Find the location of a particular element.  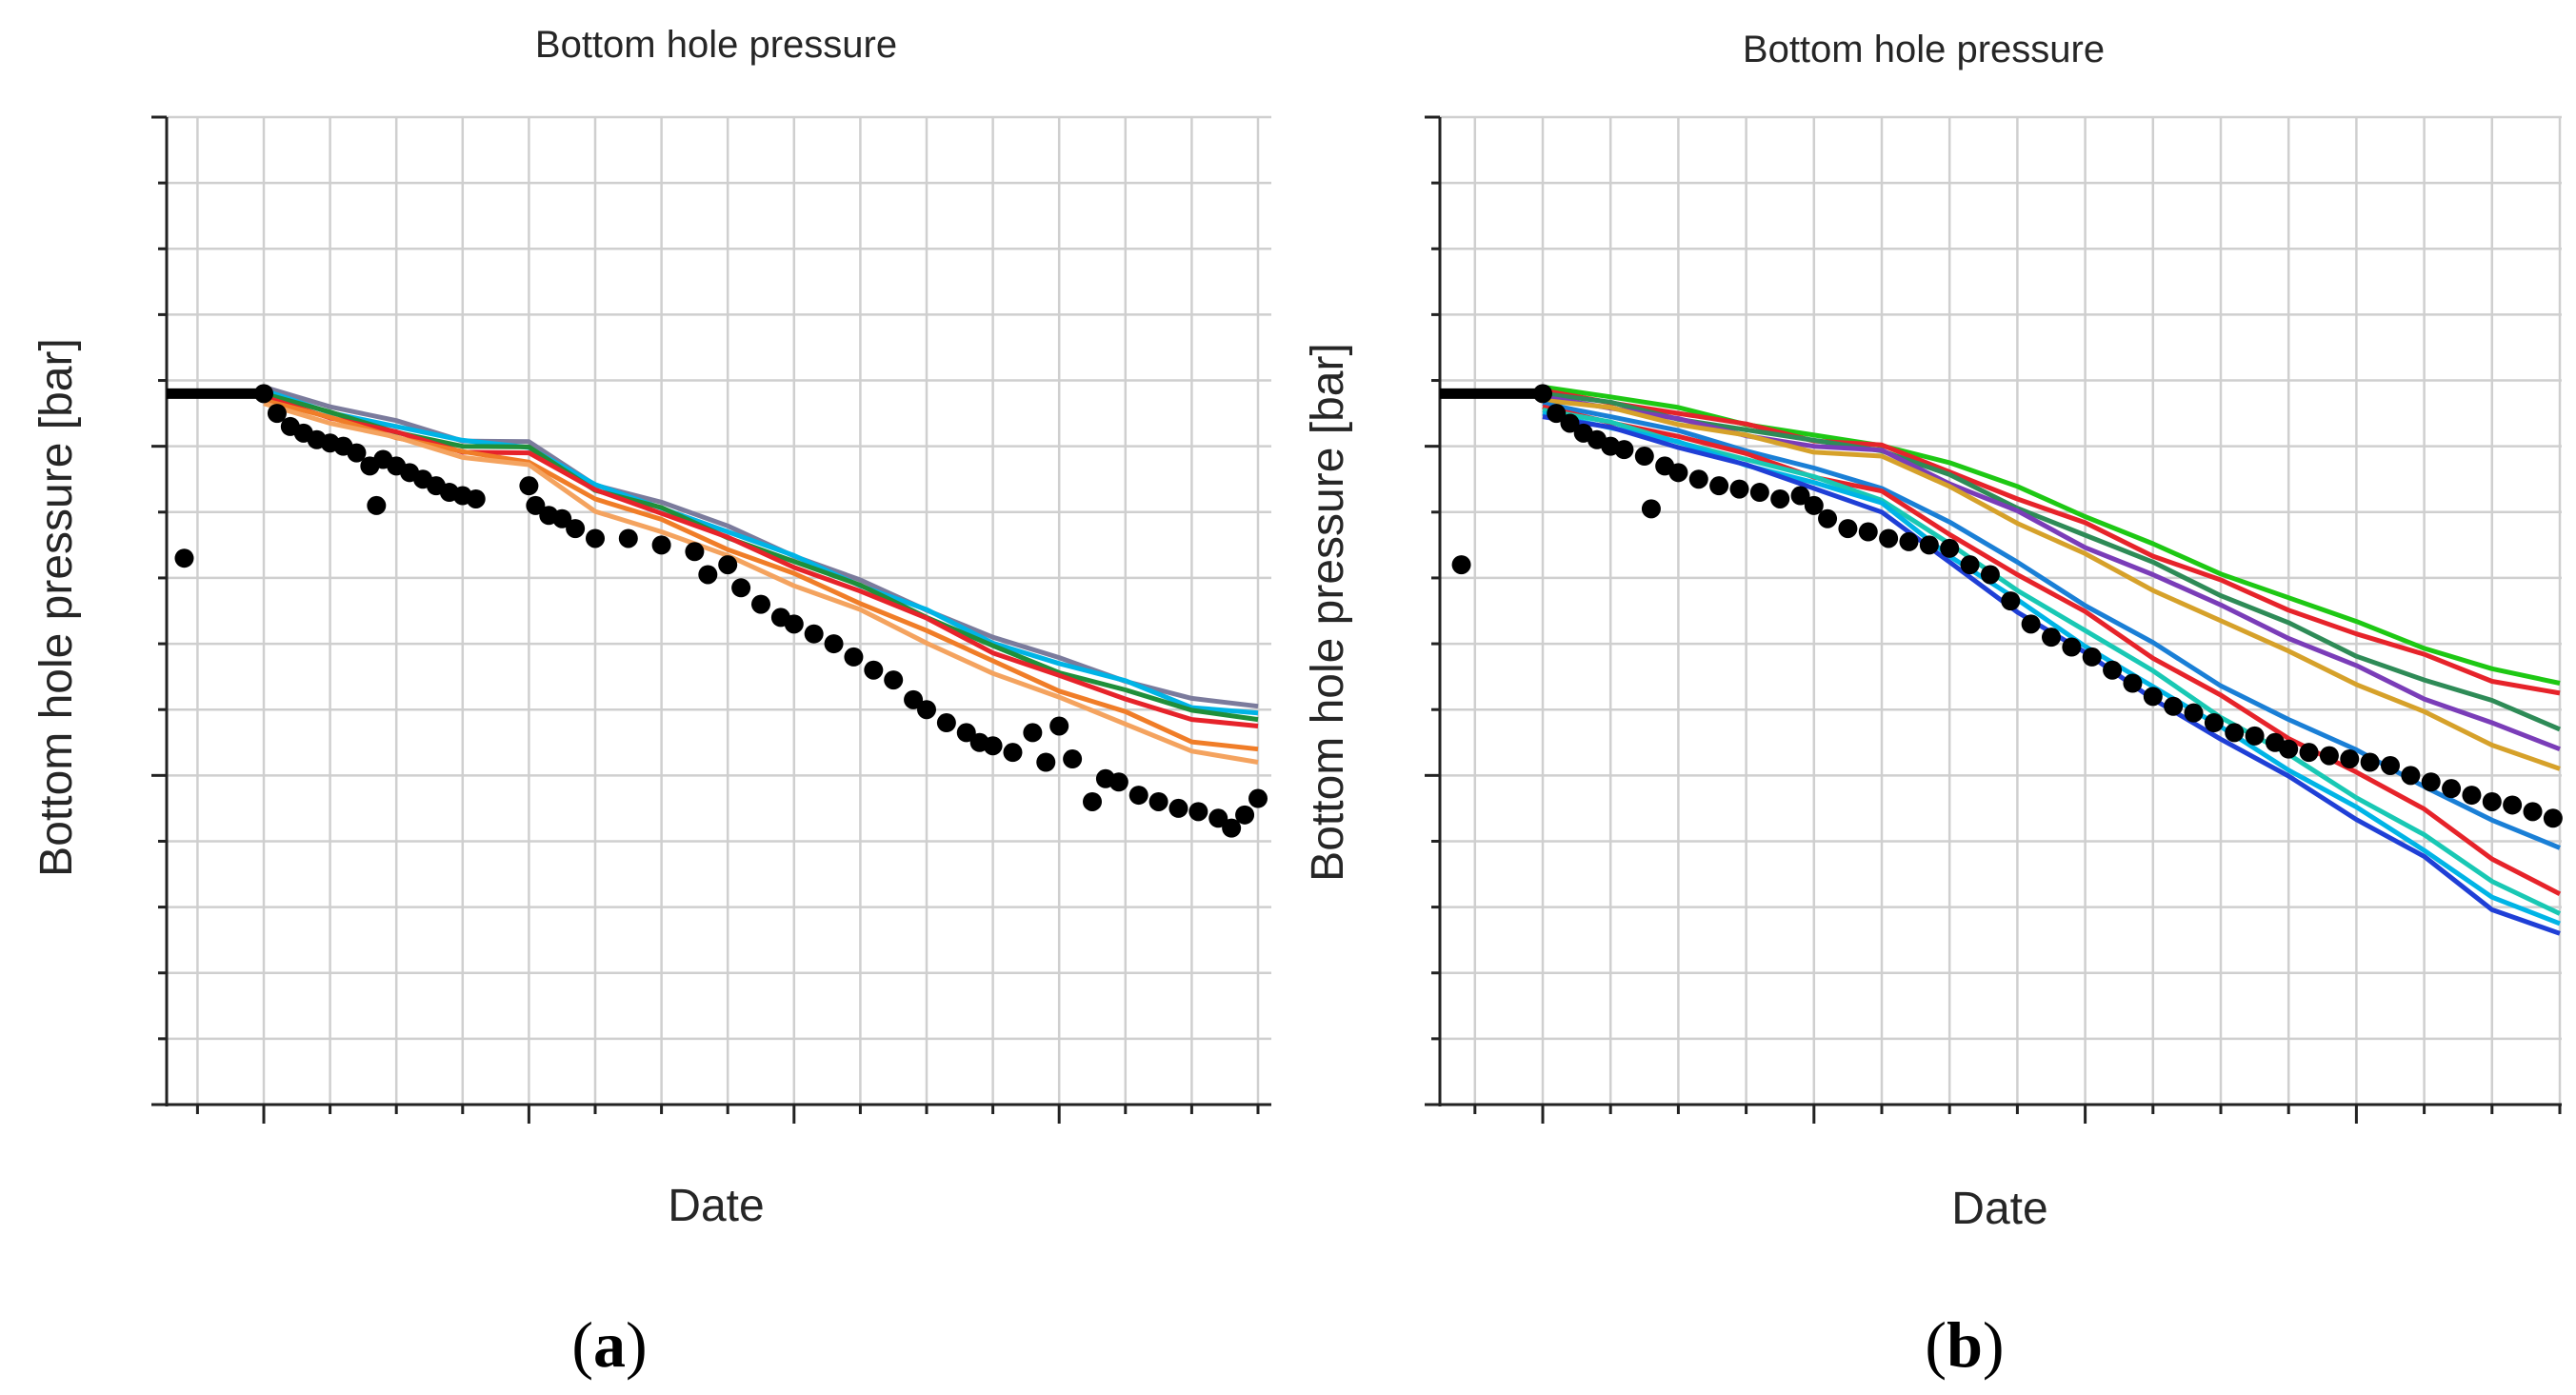

panel-label: (a) is located at coordinates (609, 1344).